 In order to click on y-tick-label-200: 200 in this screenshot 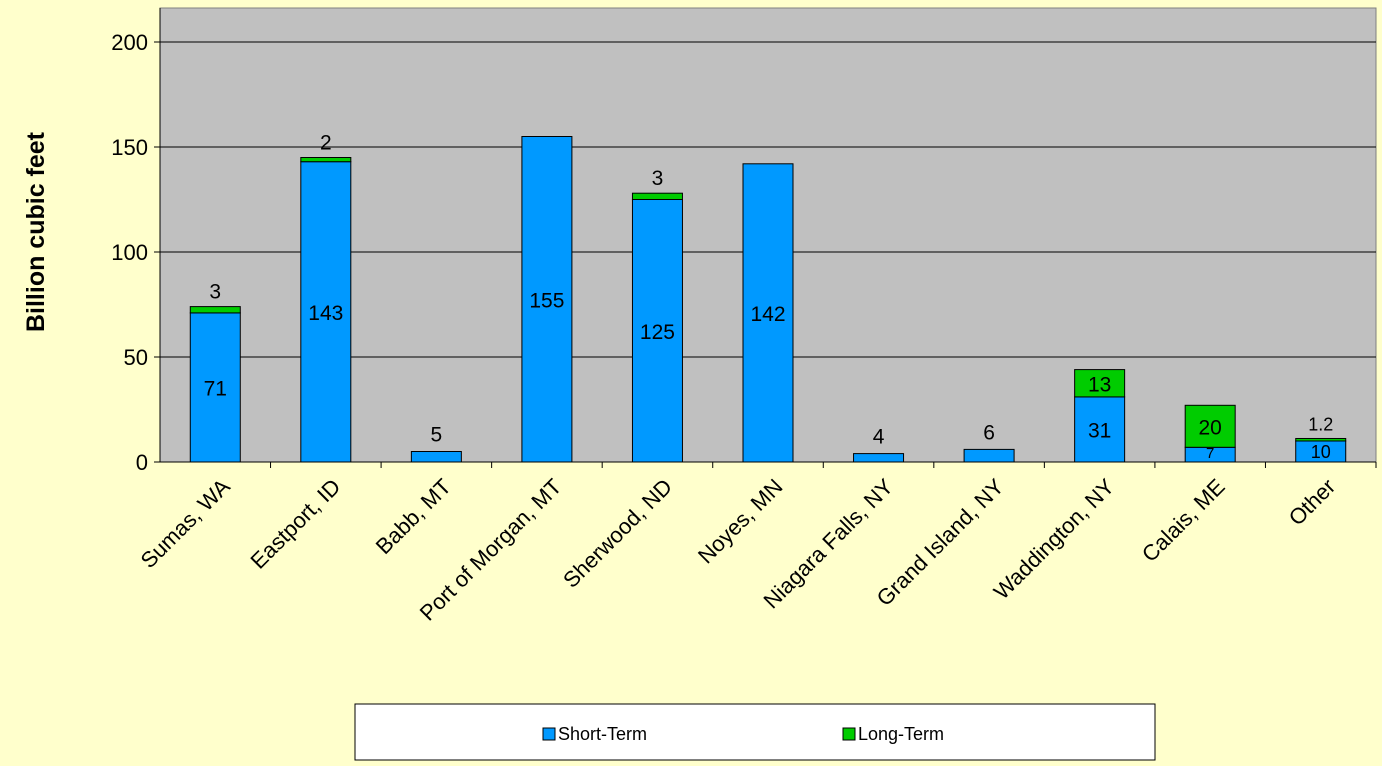, I will do `click(129, 42)`.